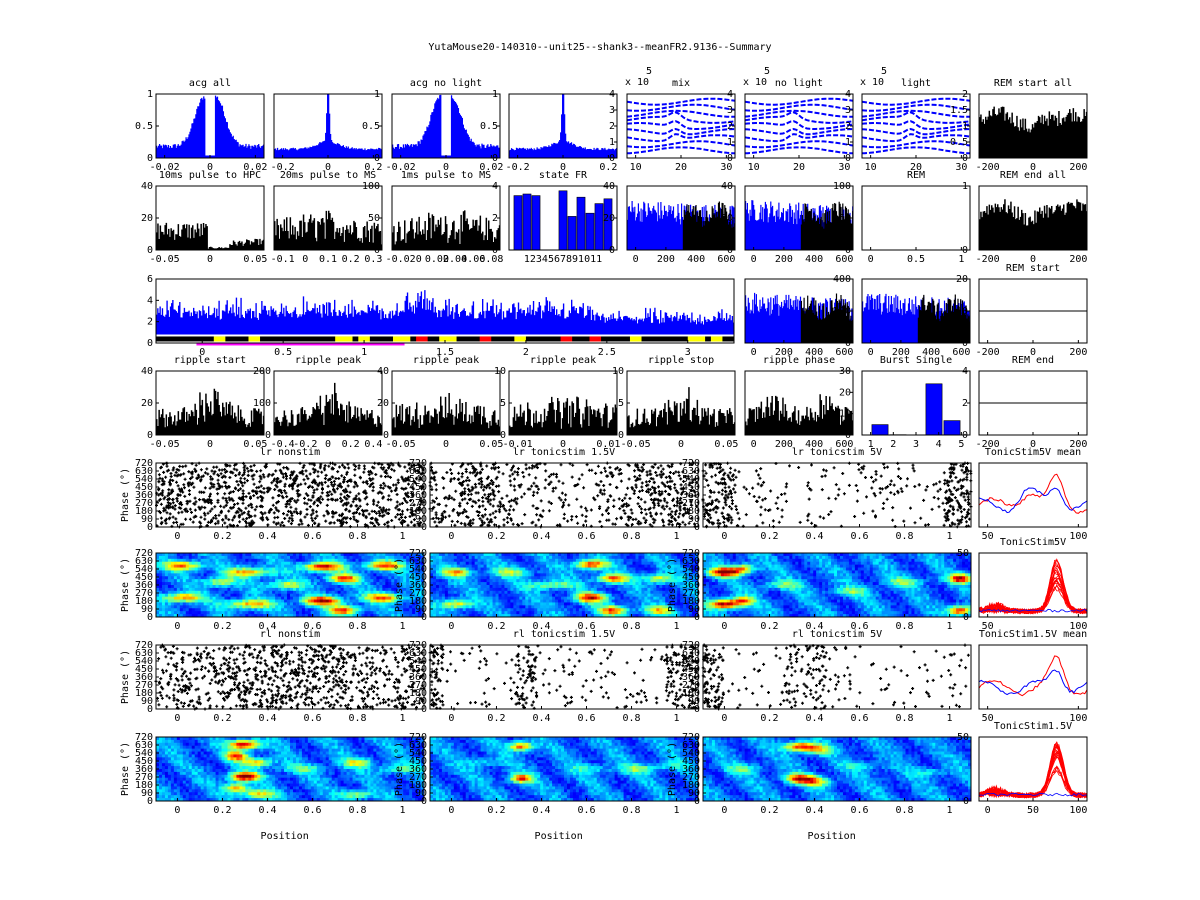 This screenshot has width=1200, height=900. Describe the element at coordinates (755, 82) in the screenshot. I see `wave_nolight-exponent: x 10` at that location.